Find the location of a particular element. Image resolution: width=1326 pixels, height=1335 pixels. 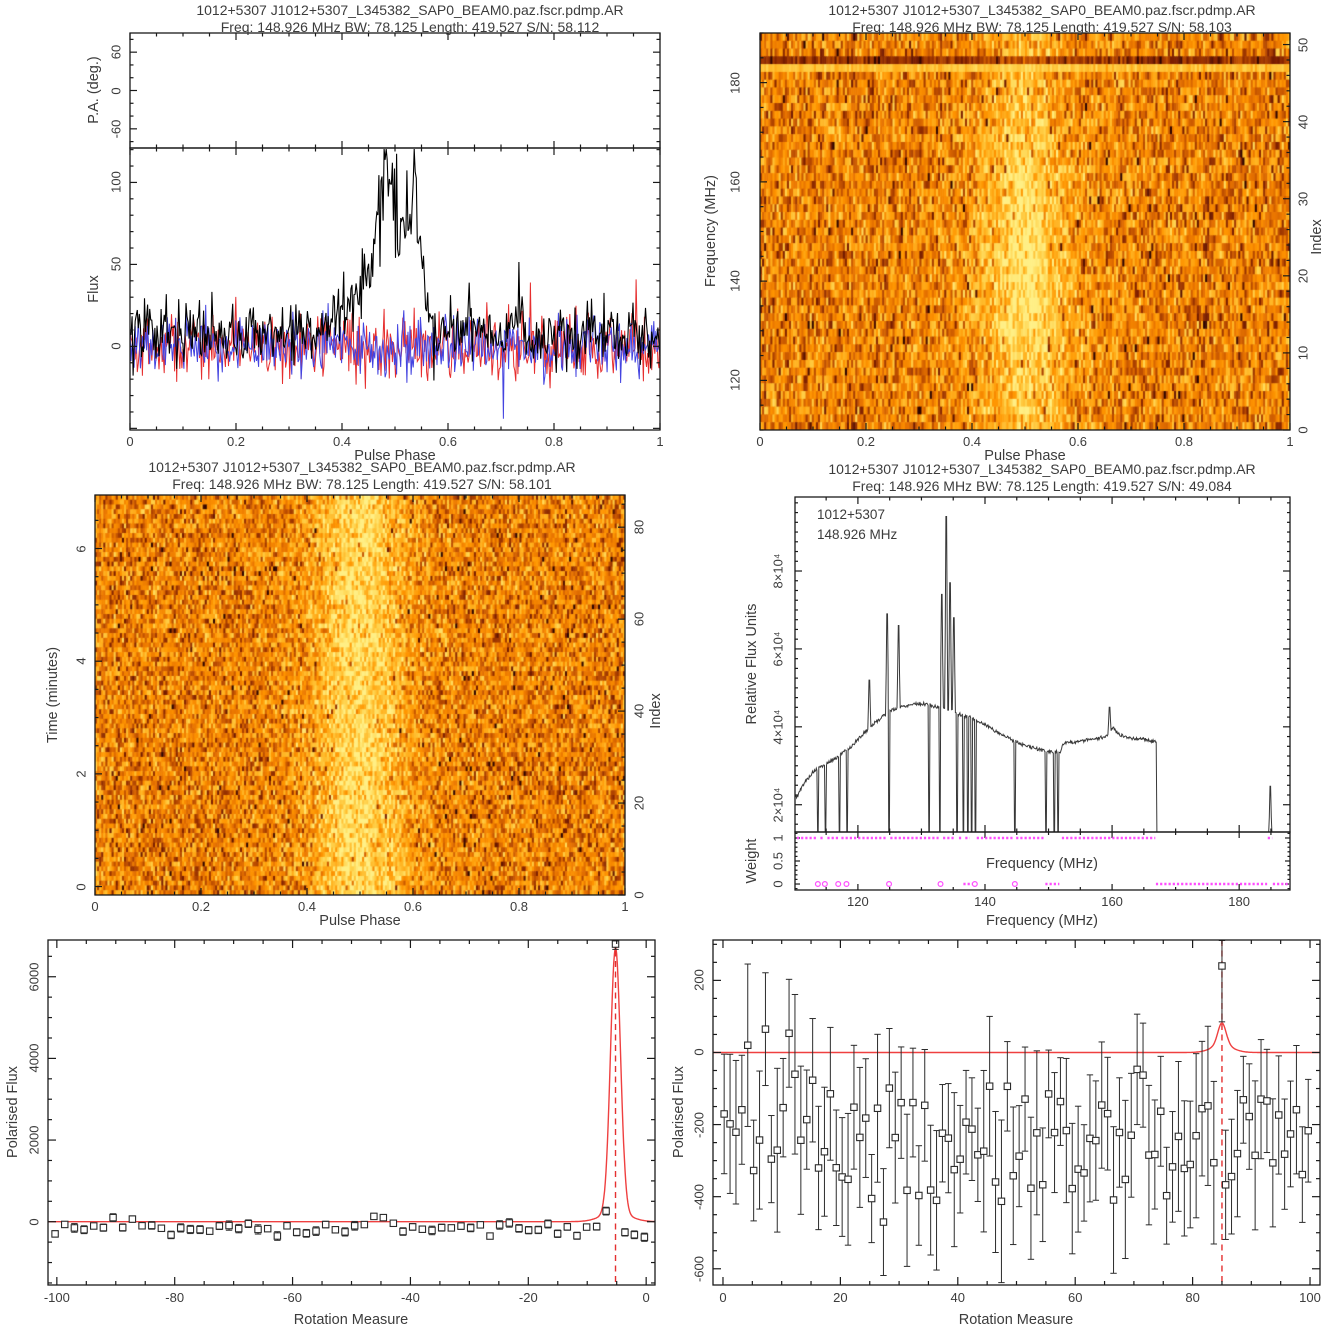

frequency-phase-heatmap-canvas is located at coordinates (1025, 231).